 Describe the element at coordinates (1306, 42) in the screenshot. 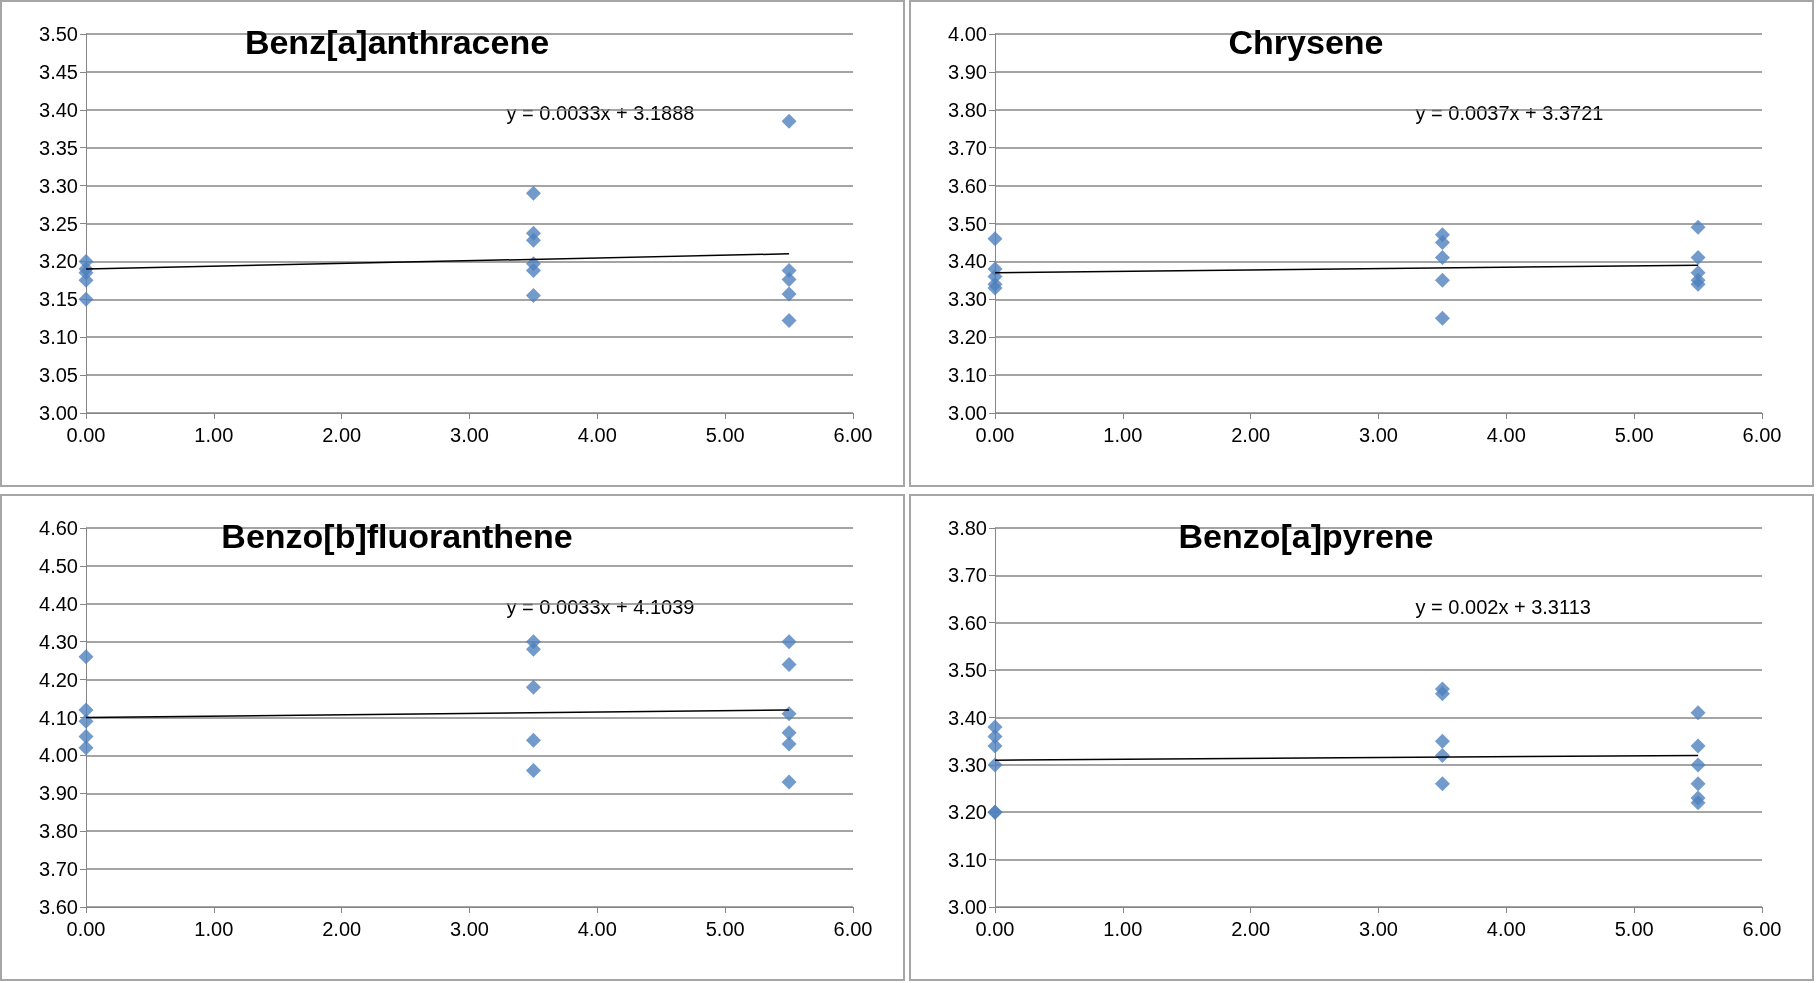

I see `chart-title: Chrysene` at that location.